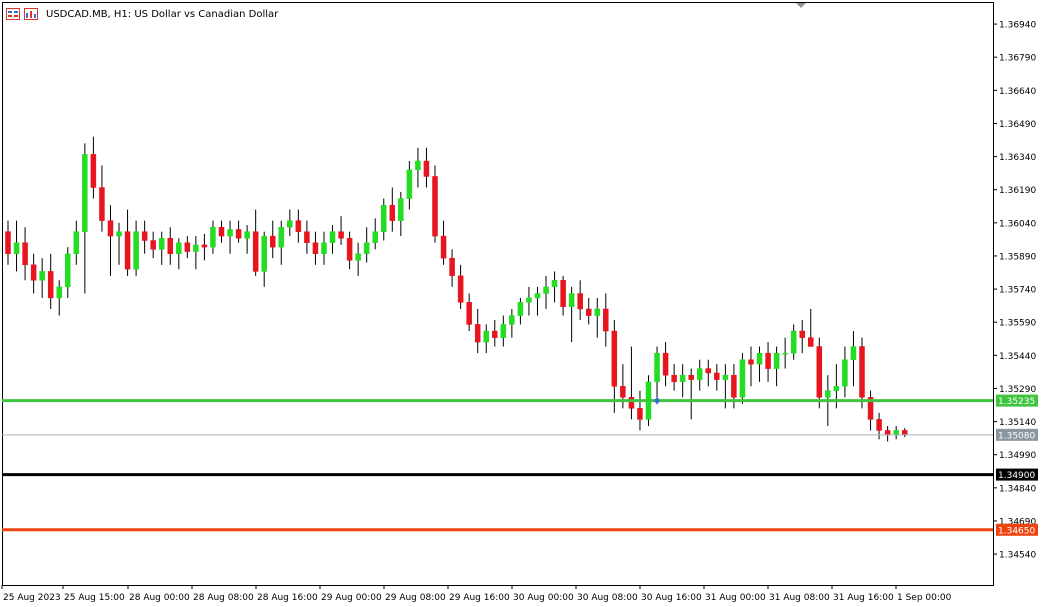 The height and width of the screenshot is (607, 1048). Describe the element at coordinates (607, 598) in the screenshot. I see `x-axis-tick-label: 30 Aug 08:00` at that location.